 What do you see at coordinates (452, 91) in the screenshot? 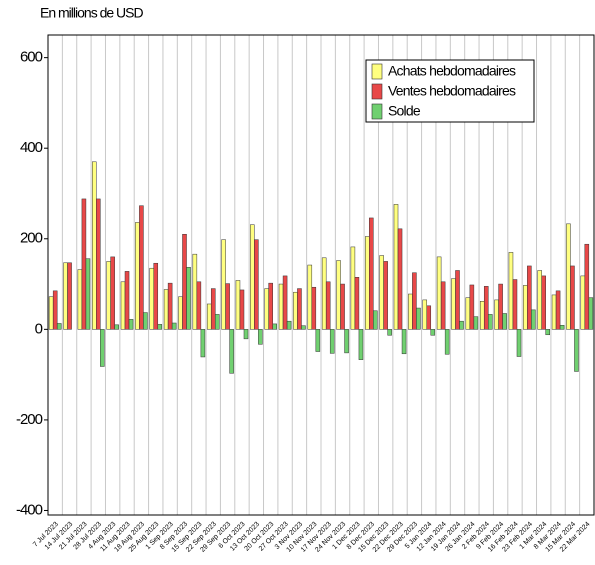
I see `legend-label: Ventes hebdomadaires` at bounding box center [452, 91].